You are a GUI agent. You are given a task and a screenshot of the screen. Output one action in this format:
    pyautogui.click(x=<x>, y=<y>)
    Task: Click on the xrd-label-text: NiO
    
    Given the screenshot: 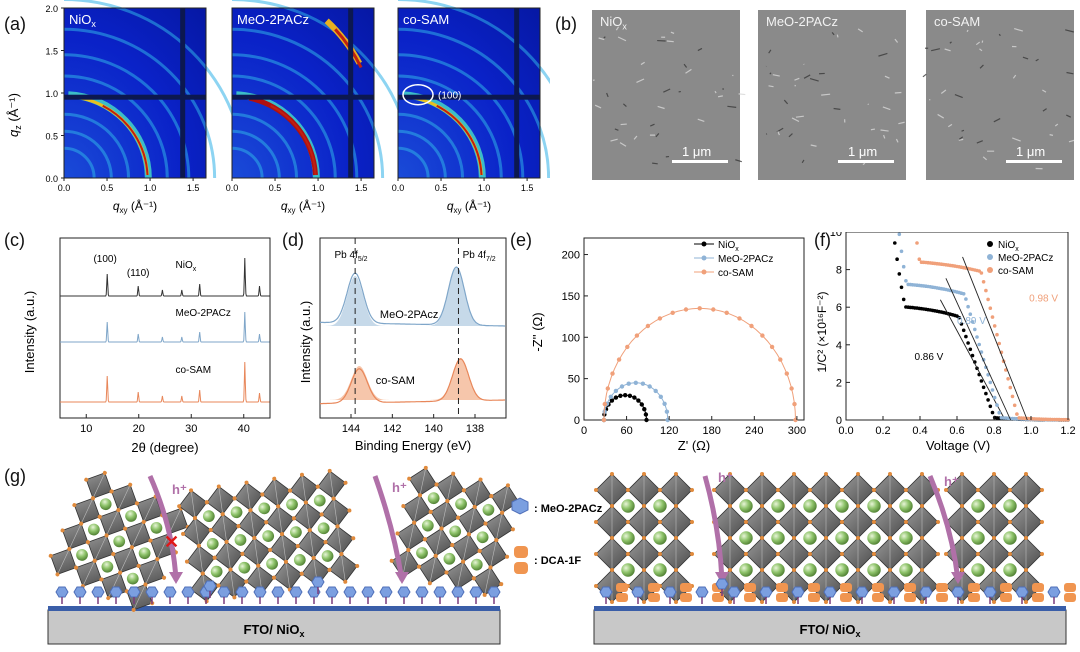 What is the action you would take?
    pyautogui.click(x=184, y=265)
    